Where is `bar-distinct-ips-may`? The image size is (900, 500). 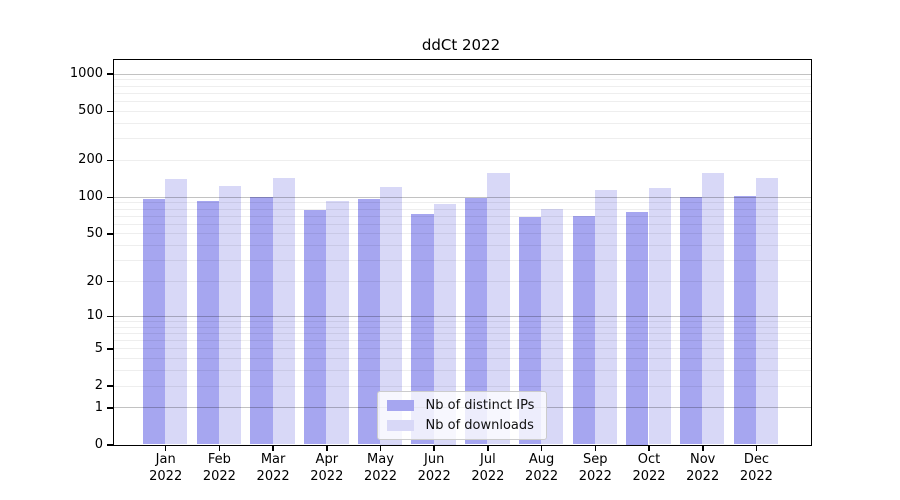
bar-distinct-ips-may is located at coordinates (368, 322).